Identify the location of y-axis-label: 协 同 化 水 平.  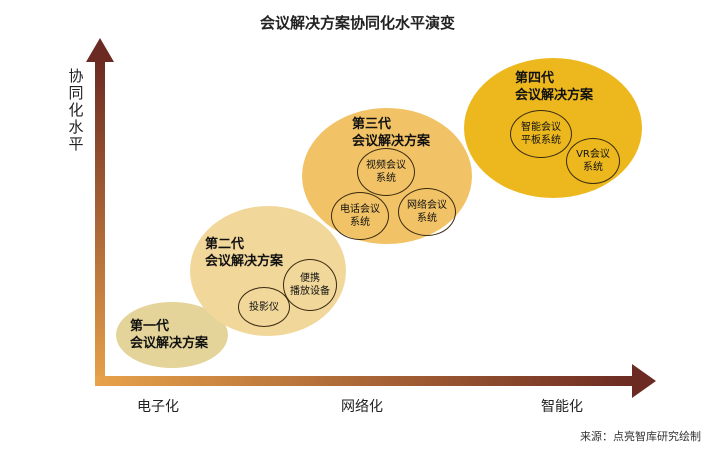
(76, 110).